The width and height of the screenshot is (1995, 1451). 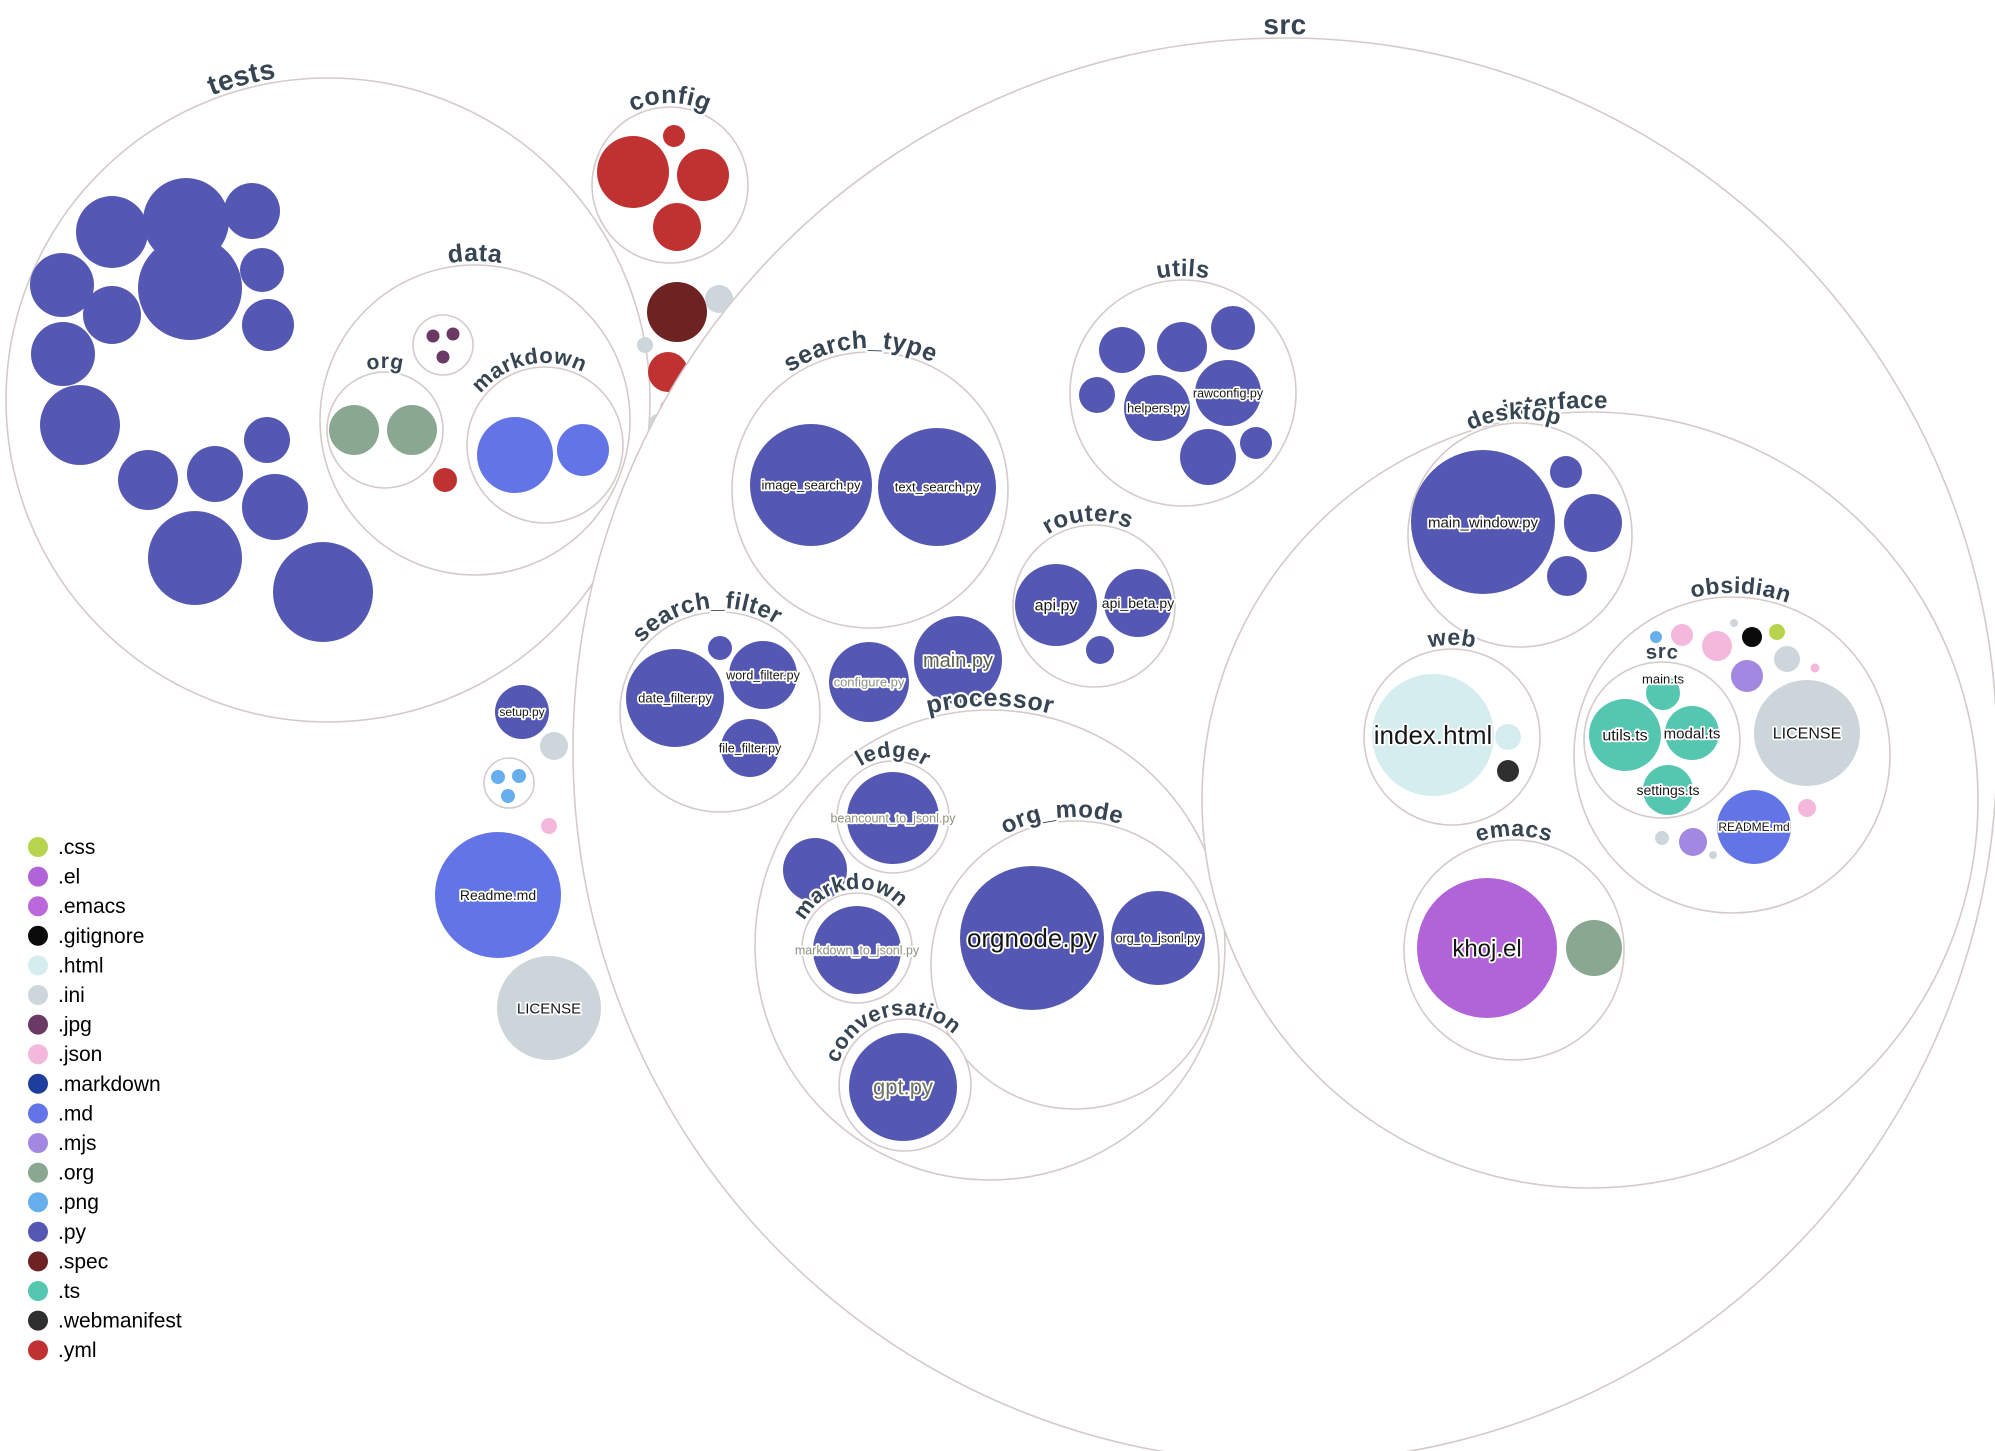 I want to click on legend-swatch-.webmanifest, so click(x=38, y=1320).